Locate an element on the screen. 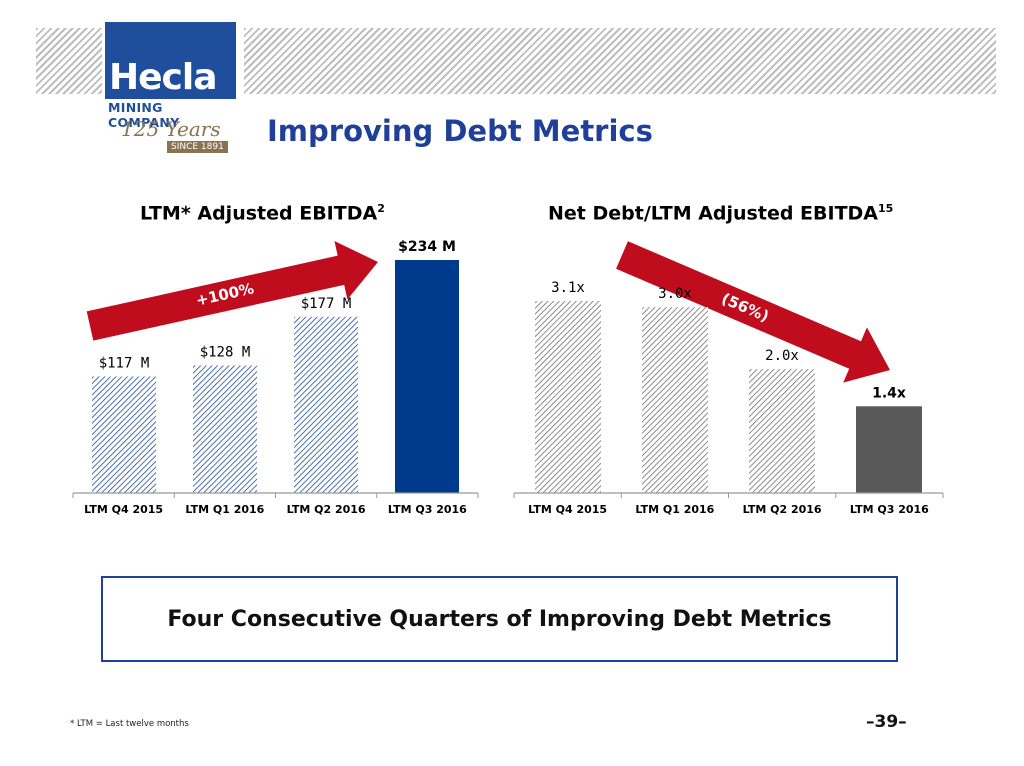 The height and width of the screenshot is (766, 1024). chart2-title-sup: 15 is located at coordinates (886, 208).